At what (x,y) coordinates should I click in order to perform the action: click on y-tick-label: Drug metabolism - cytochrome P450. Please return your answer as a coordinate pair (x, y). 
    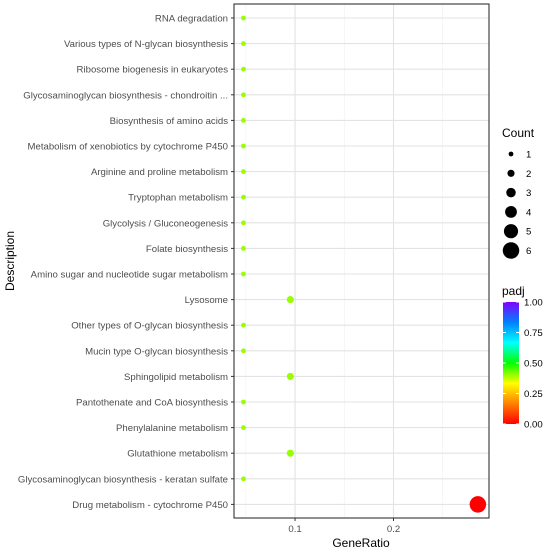
    Looking at the image, I should click on (150, 505).